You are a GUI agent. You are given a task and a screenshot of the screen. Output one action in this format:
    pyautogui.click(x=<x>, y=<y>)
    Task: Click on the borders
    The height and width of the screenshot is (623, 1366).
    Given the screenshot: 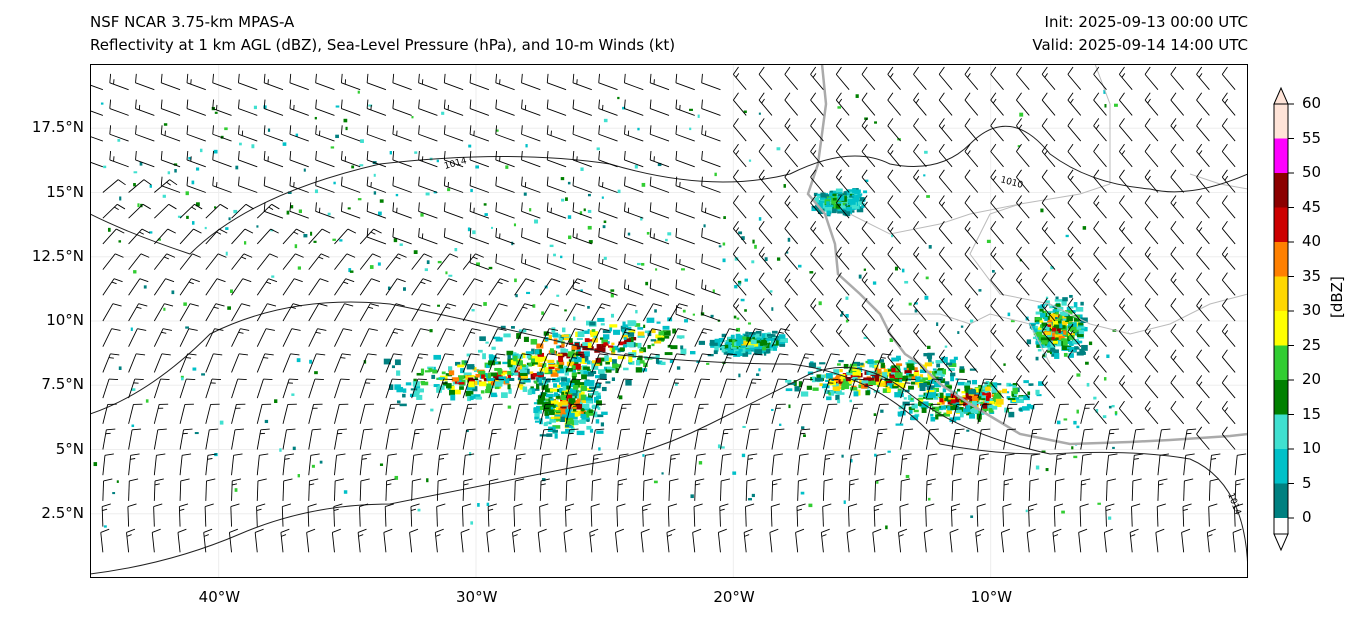 What is the action you would take?
    pyautogui.click(x=1048, y=214)
    